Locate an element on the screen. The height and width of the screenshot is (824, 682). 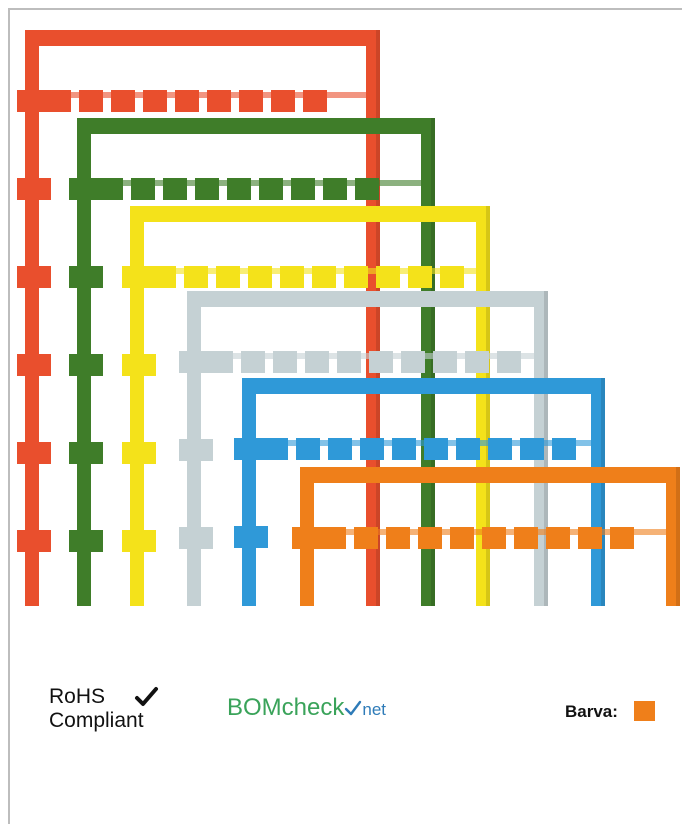
rohs-label: RoHS is located at coordinates (77, 696).